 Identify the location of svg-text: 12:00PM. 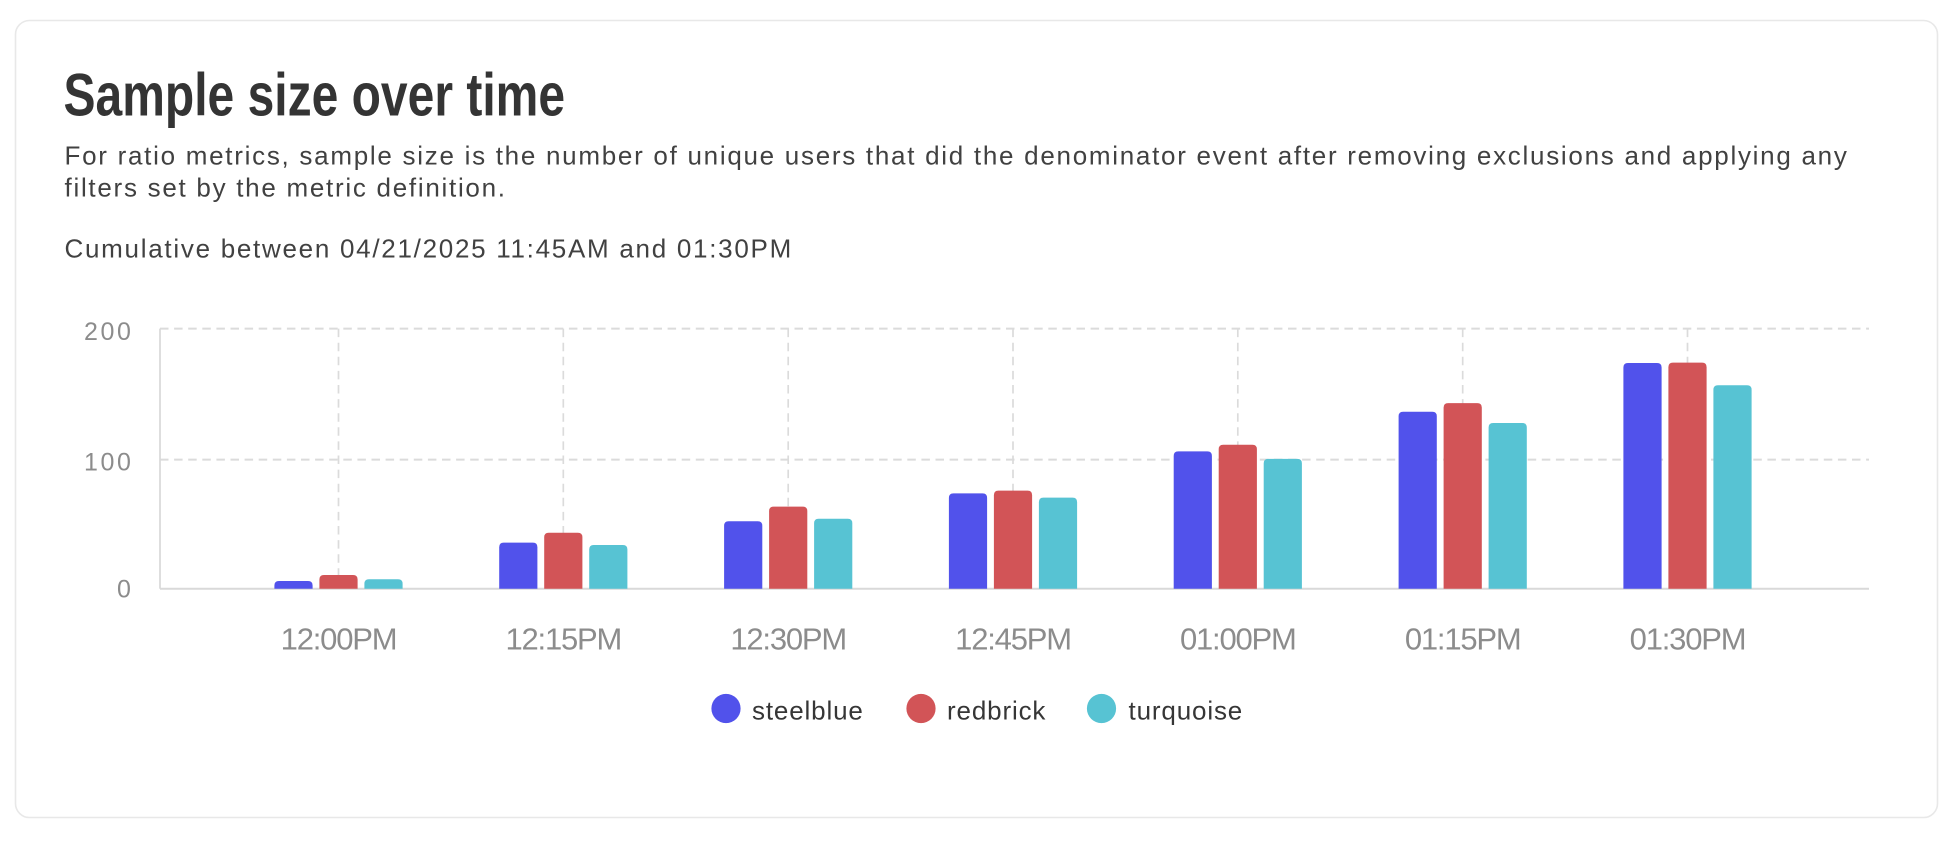
(339, 638).